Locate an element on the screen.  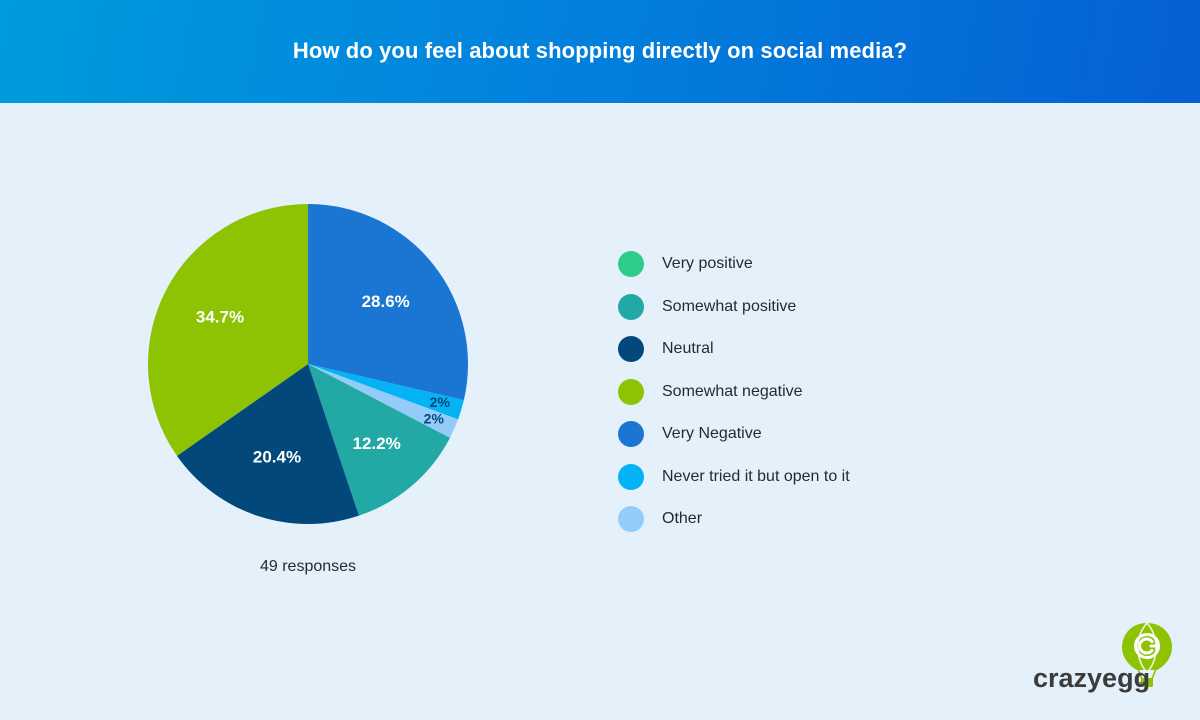
crazyegg-wordmark: crazyegg is located at coordinates (1091, 678).